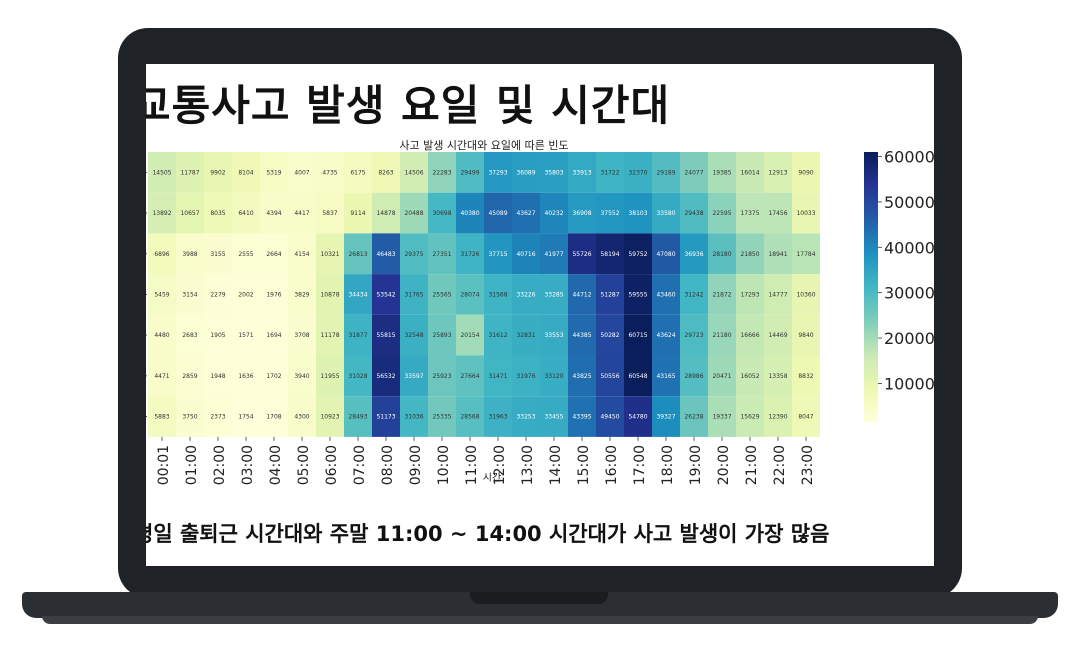 This screenshot has width=1080, height=663. What do you see at coordinates (749, 172) in the screenshot?
I see `cell-value-label: 16014` at bounding box center [749, 172].